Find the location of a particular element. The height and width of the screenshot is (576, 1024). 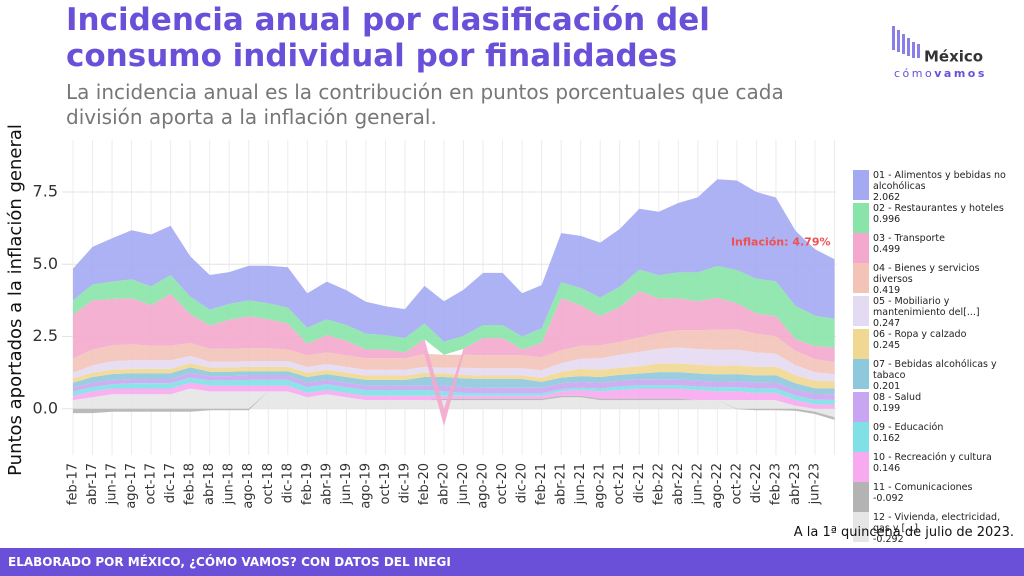

y-tick-label: 7.5 is located at coordinates (45, 191).